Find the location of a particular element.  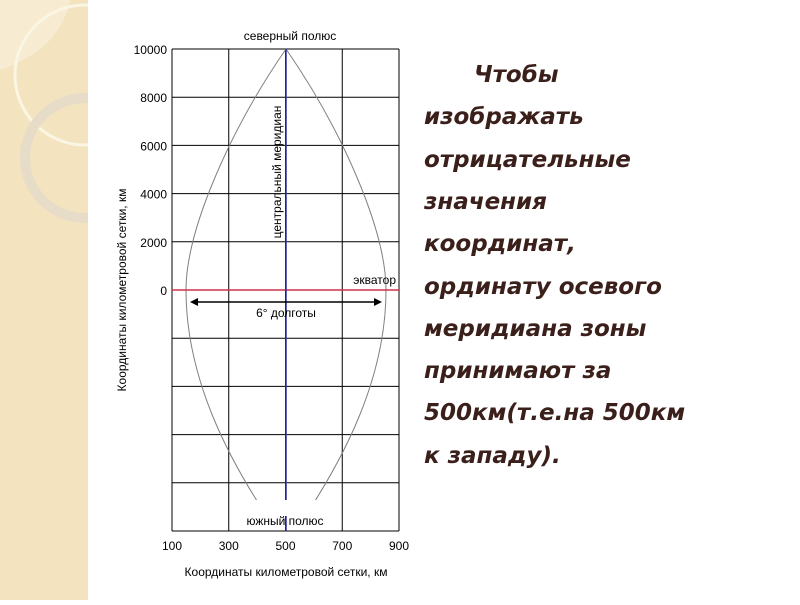

width-label: 6° долготы is located at coordinates (286, 313).